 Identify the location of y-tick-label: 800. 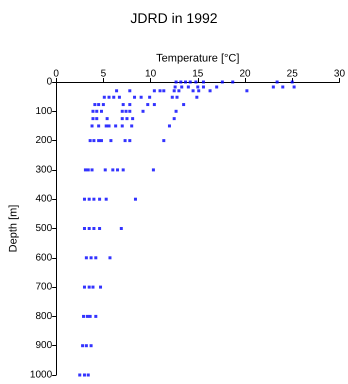
(44, 316).